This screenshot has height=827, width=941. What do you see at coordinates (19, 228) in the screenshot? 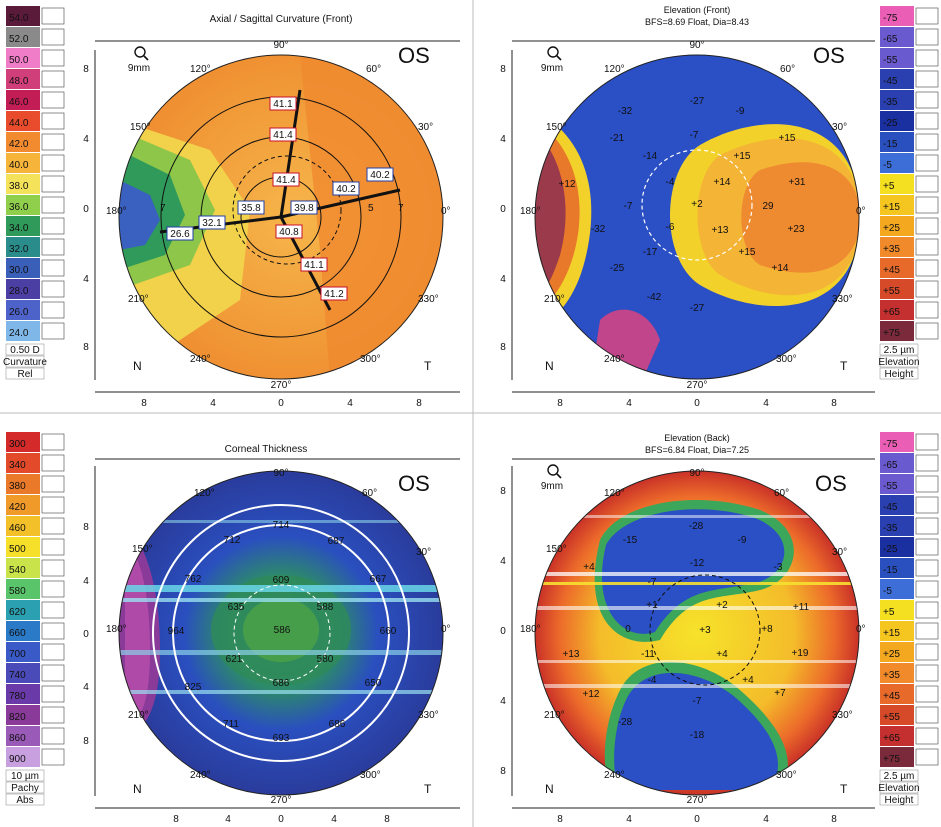
I see `scale-label: 34.0` at bounding box center [19, 228].